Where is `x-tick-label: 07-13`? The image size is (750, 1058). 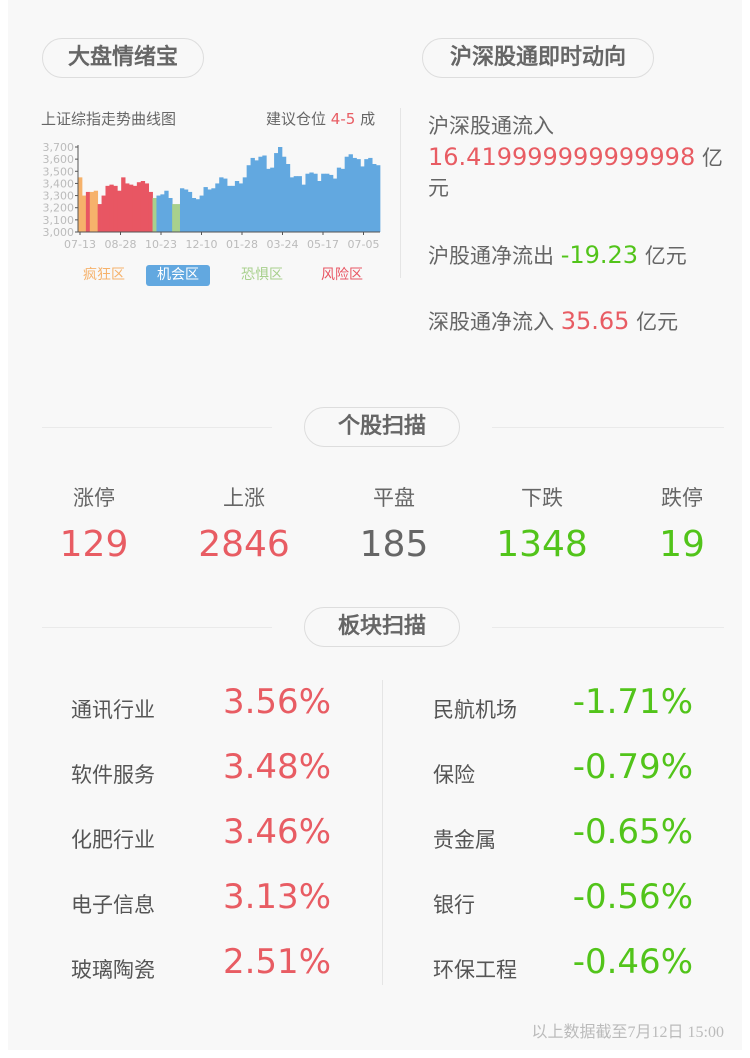 x-tick-label: 07-13 is located at coordinates (80, 244).